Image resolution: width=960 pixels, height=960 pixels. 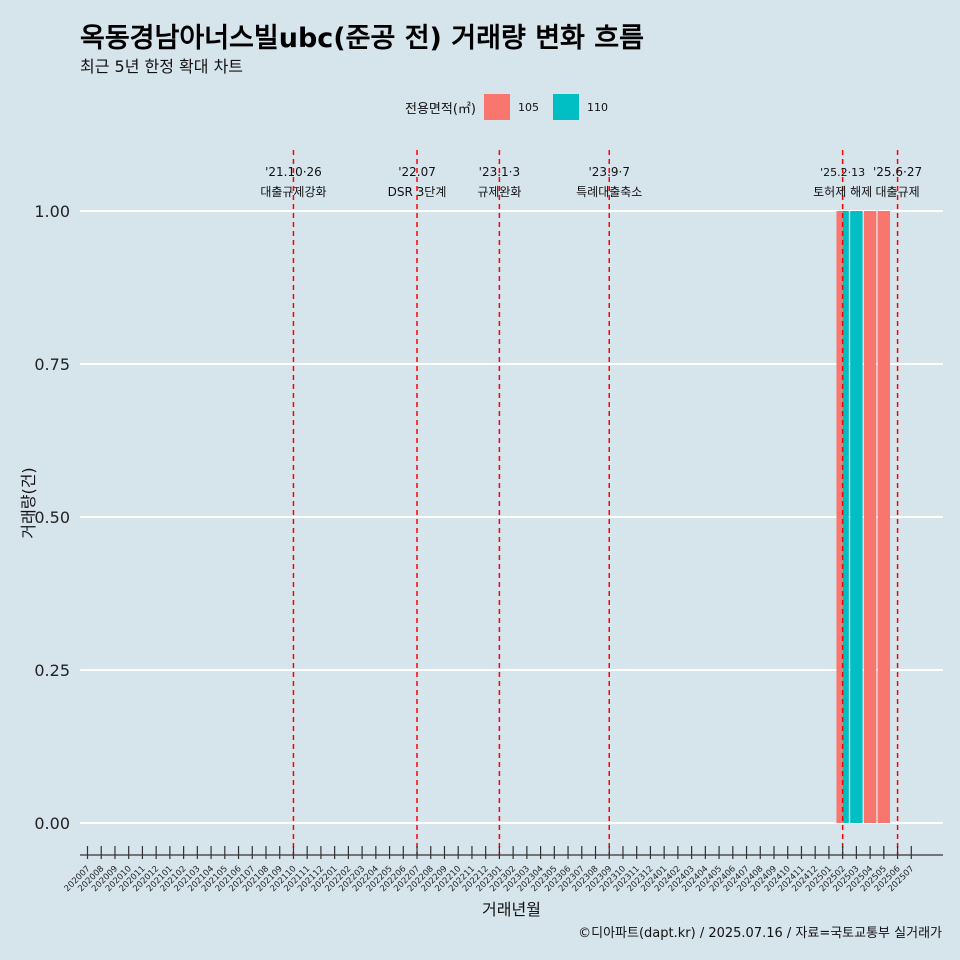 What do you see at coordinates (842, 172) in the screenshot?
I see `event-date-label: '25.2·13` at bounding box center [842, 172].